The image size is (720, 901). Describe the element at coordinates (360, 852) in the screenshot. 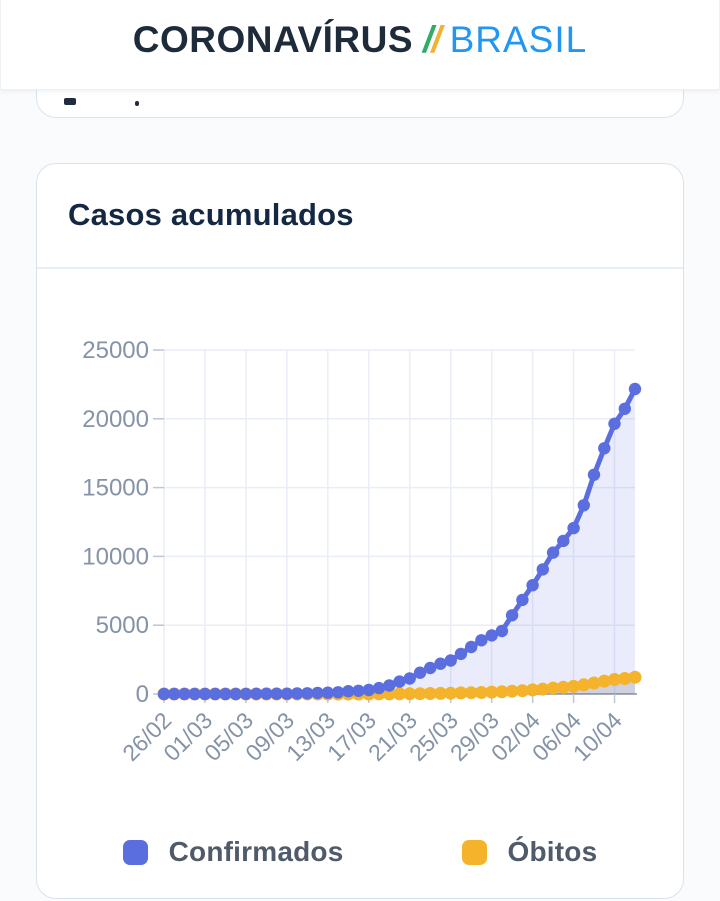

I see `chart-legend: Confirmados Óbitos` at that location.